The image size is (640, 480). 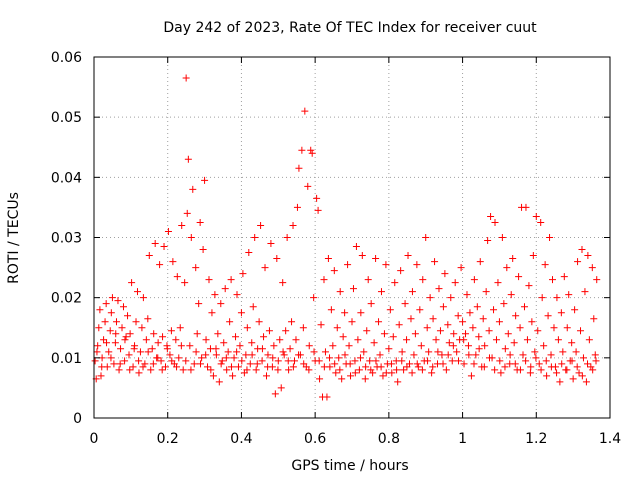 What do you see at coordinates (77, 419) in the screenshot?
I see `y-tick-label: 0` at bounding box center [77, 419].